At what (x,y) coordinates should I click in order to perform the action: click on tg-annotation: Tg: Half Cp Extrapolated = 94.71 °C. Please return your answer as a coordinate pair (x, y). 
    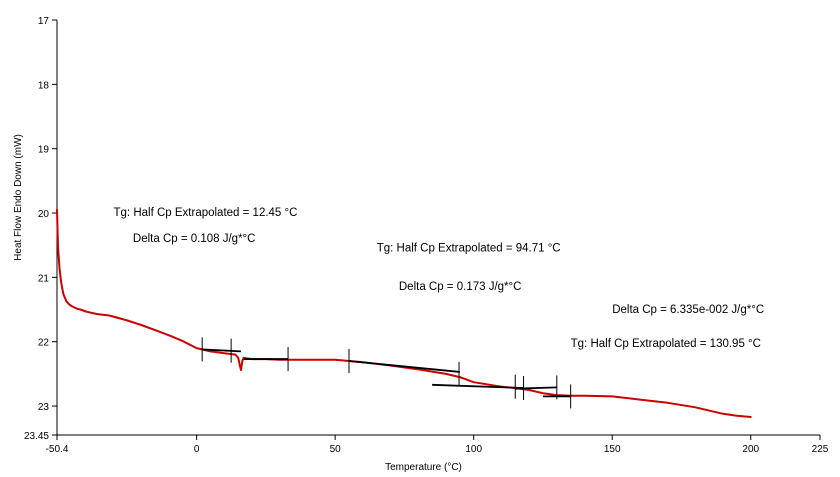
    Looking at the image, I should click on (469, 249).